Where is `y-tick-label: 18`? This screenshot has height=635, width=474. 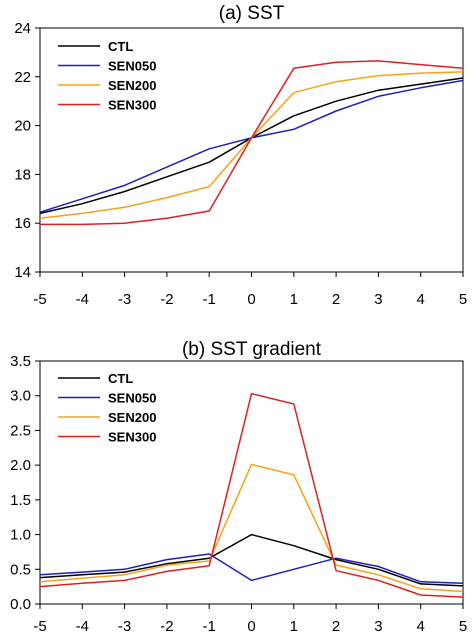
y-tick-label: 18 is located at coordinates (22, 174).